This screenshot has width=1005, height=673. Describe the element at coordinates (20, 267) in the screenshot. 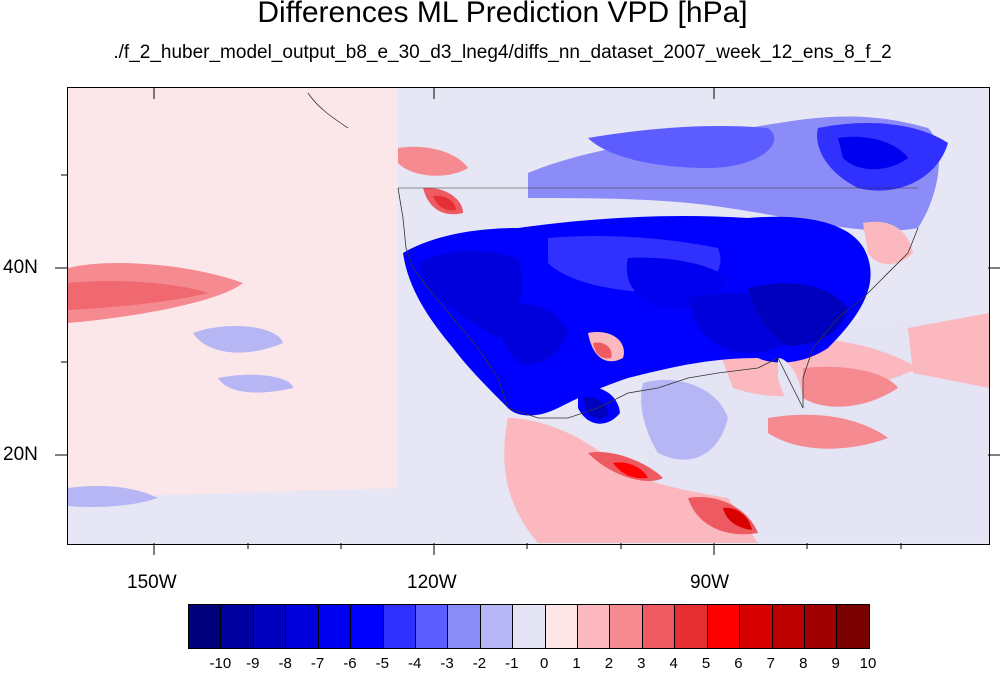

I see `lat-label-40n: 40N` at that location.